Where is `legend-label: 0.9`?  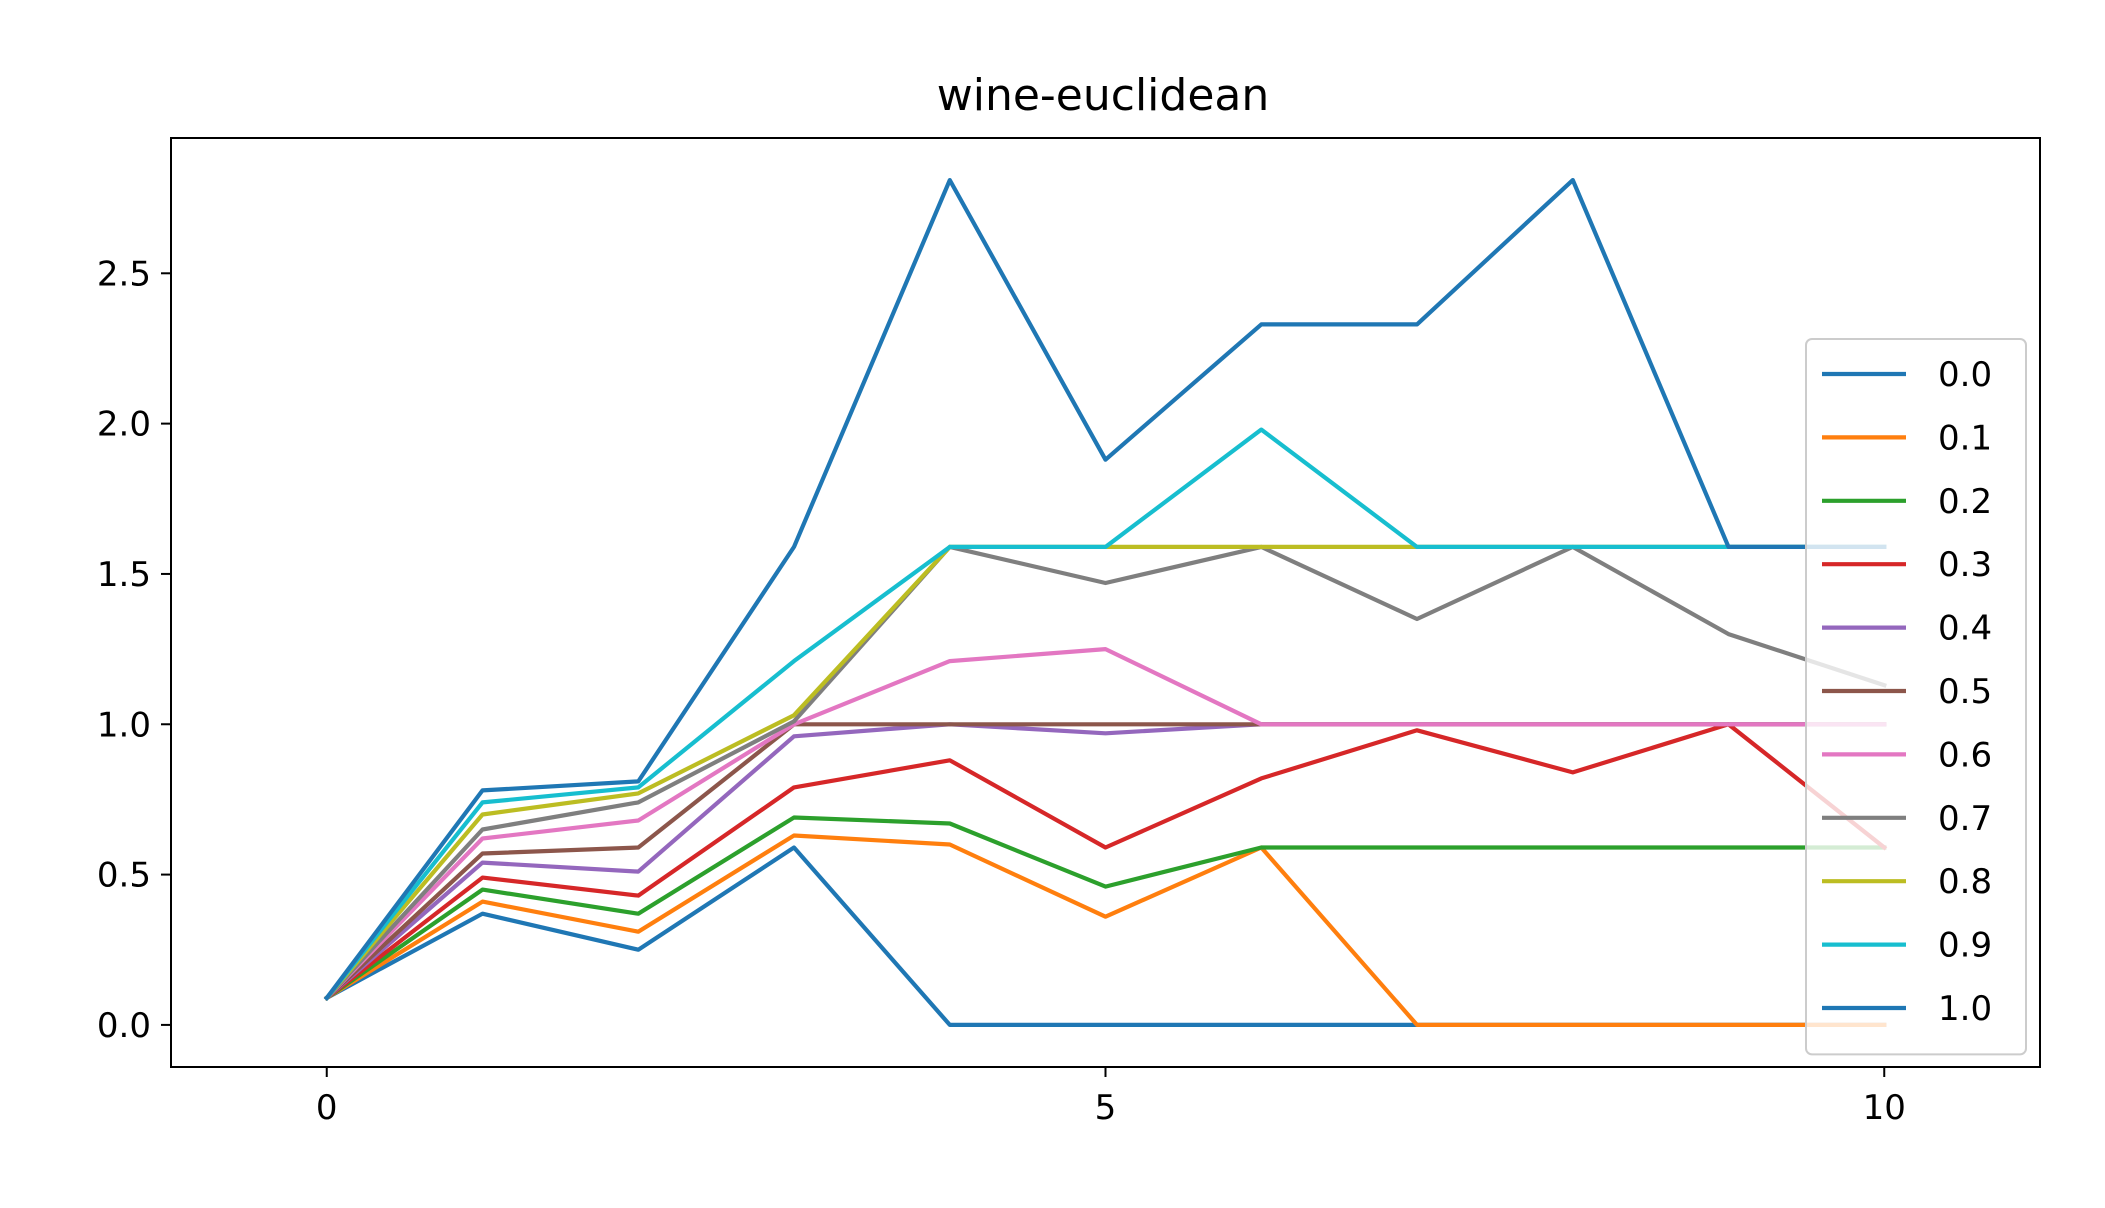
legend-label: 0.9 is located at coordinates (1965, 946).